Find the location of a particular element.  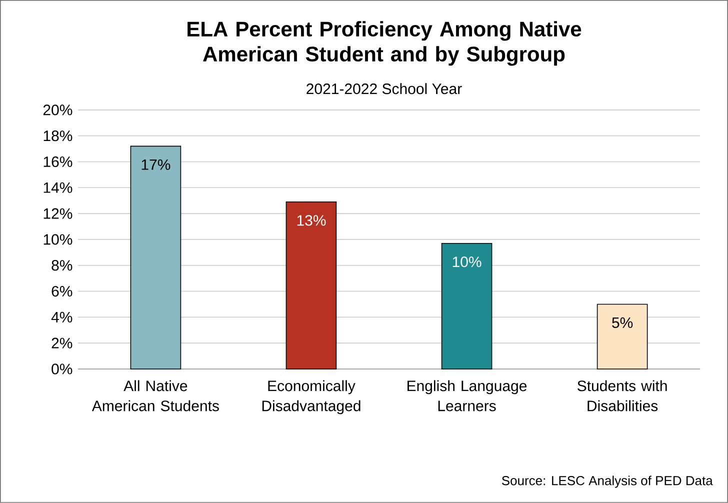

y-tick-label: 18% is located at coordinates (58, 136).